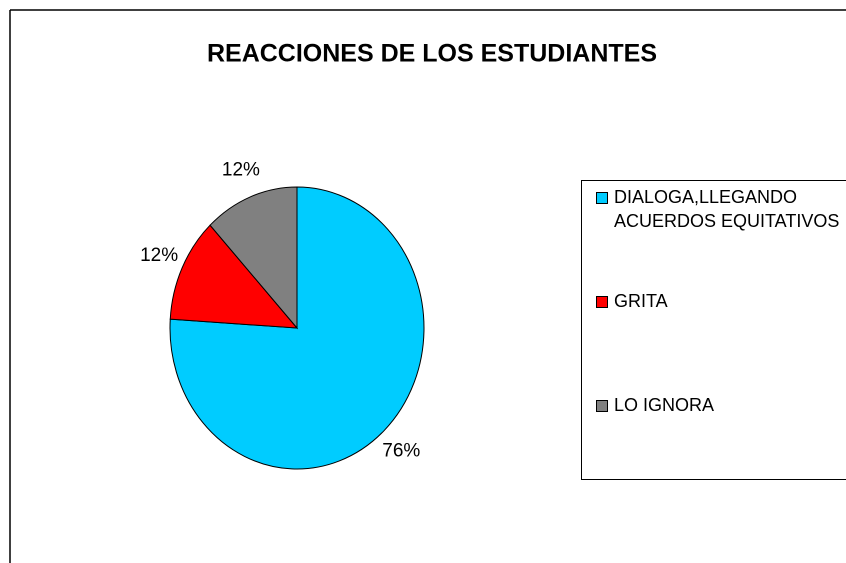 Image resolution: width=846 pixels, height=563 pixels. Describe the element at coordinates (641, 301) in the screenshot. I see `legend-label: GRITA` at that location.